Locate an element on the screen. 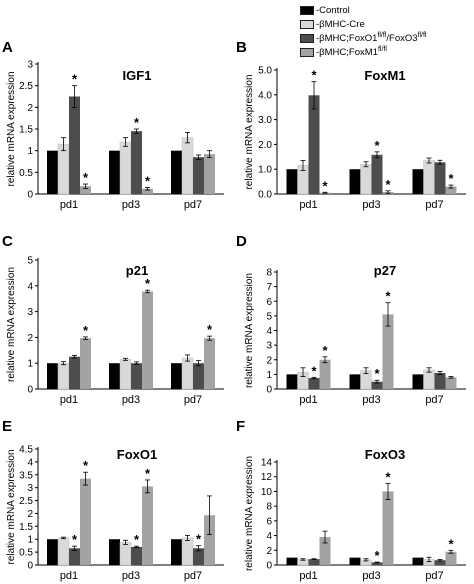 The image size is (474, 584). panel-f-significance-star: * is located at coordinates (388, 476).